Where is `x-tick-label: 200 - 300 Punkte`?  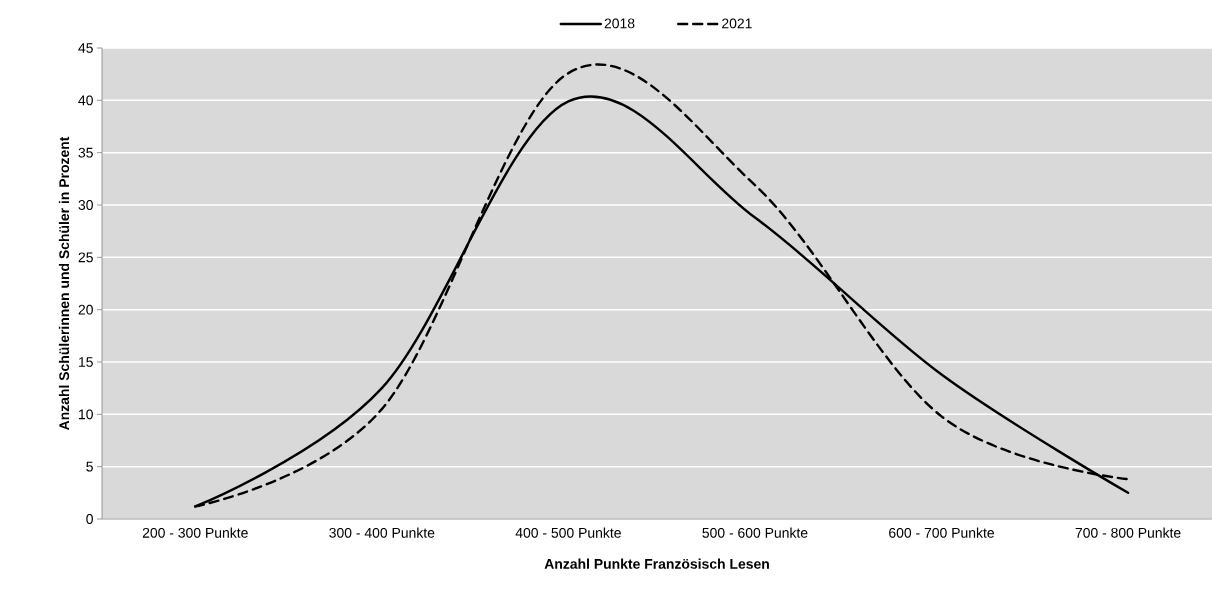 x-tick-label: 200 - 300 Punkte is located at coordinates (195, 532).